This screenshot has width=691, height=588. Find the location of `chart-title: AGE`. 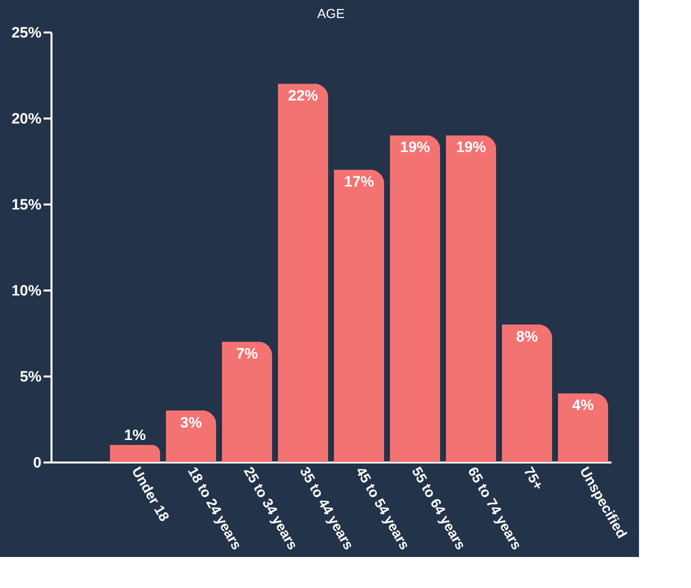

chart-title: AGE is located at coordinates (331, 13).